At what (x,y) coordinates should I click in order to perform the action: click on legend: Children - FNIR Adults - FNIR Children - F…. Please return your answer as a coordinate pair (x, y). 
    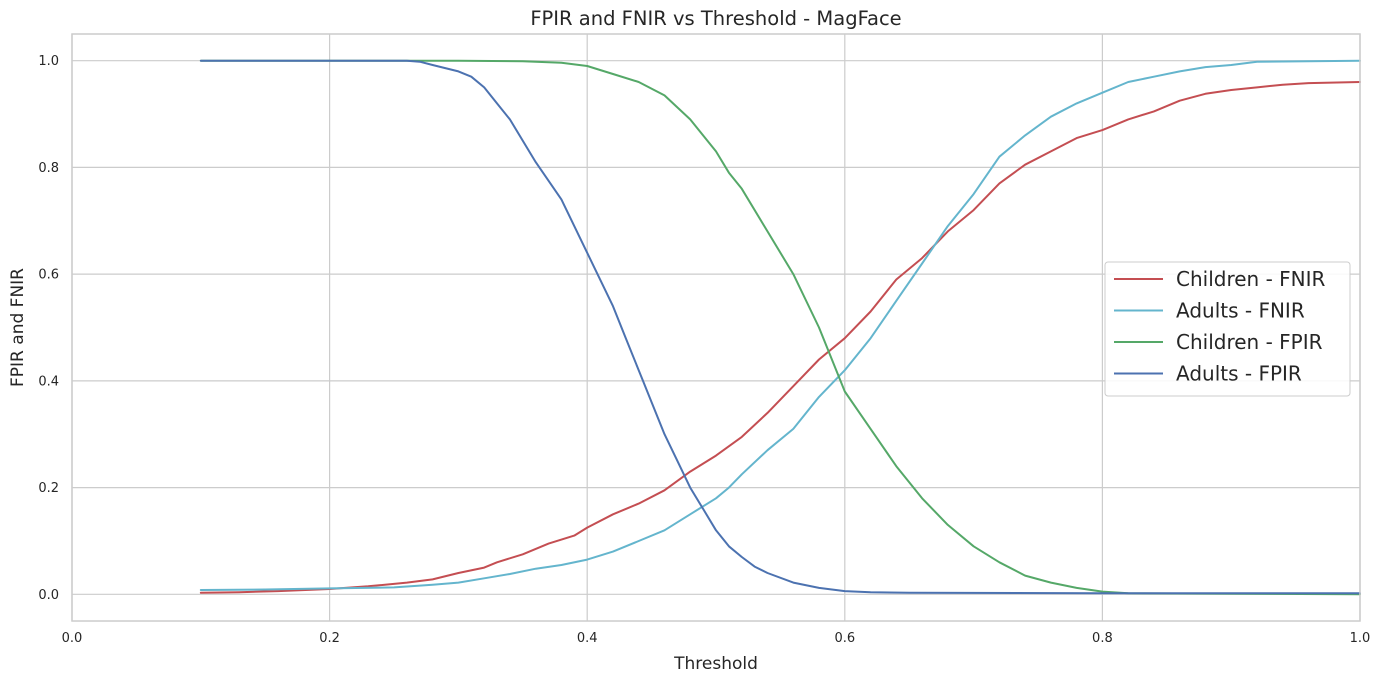
    Looking at the image, I should click on (1227, 329).